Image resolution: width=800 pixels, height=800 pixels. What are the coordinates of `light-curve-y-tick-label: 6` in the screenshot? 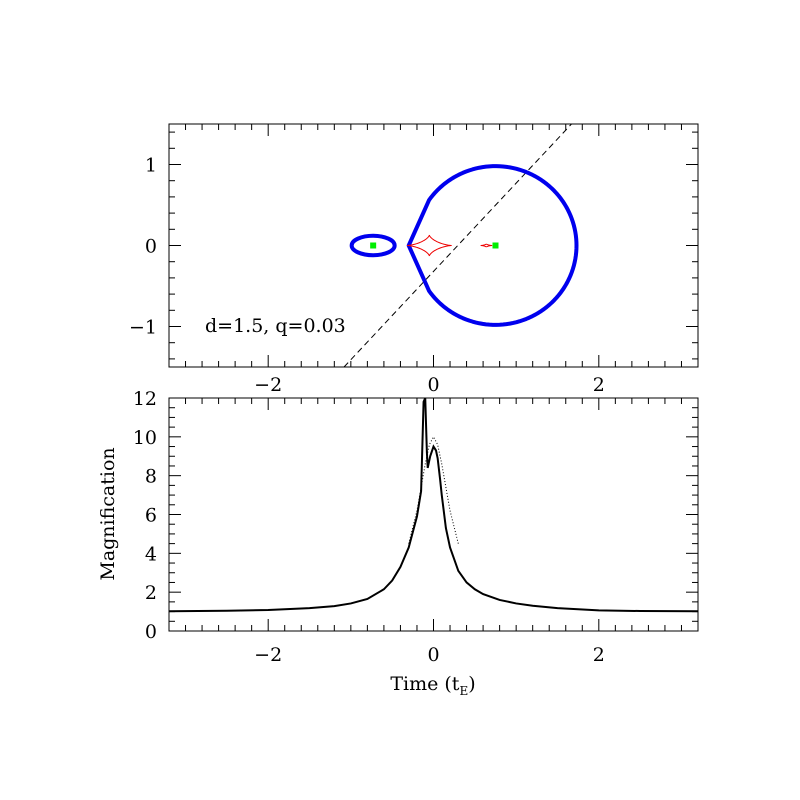 It's located at (151, 516).